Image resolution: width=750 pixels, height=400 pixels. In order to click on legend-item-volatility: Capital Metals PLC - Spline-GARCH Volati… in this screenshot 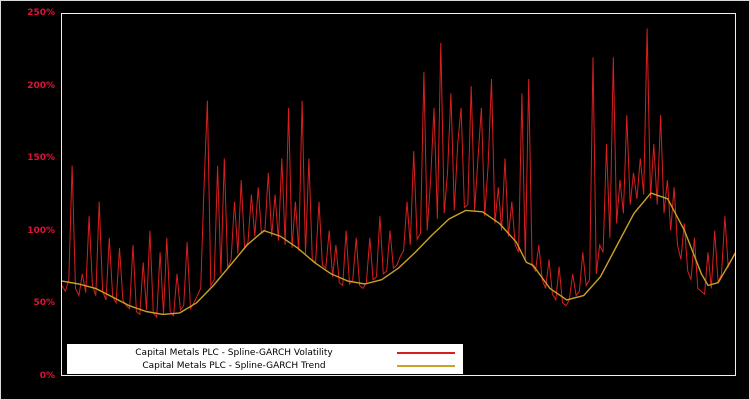, I will do `click(265, 352)`.